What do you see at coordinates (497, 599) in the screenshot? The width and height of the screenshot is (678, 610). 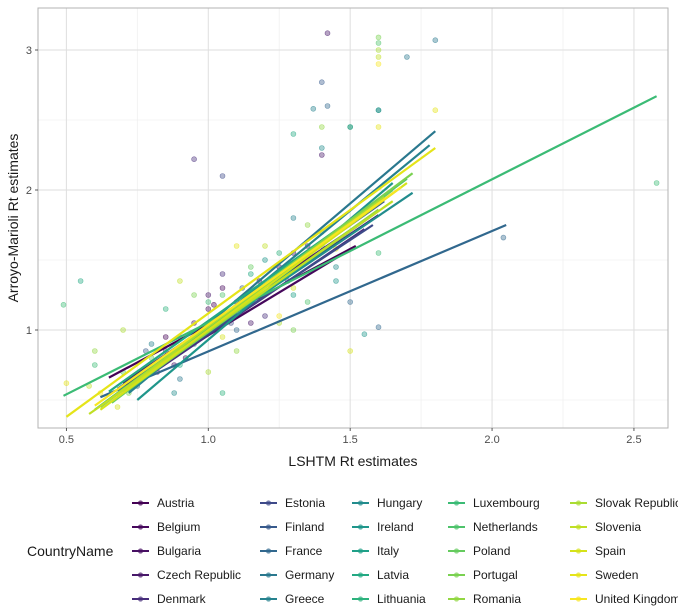 I see `legend-label: Romania` at bounding box center [497, 599].